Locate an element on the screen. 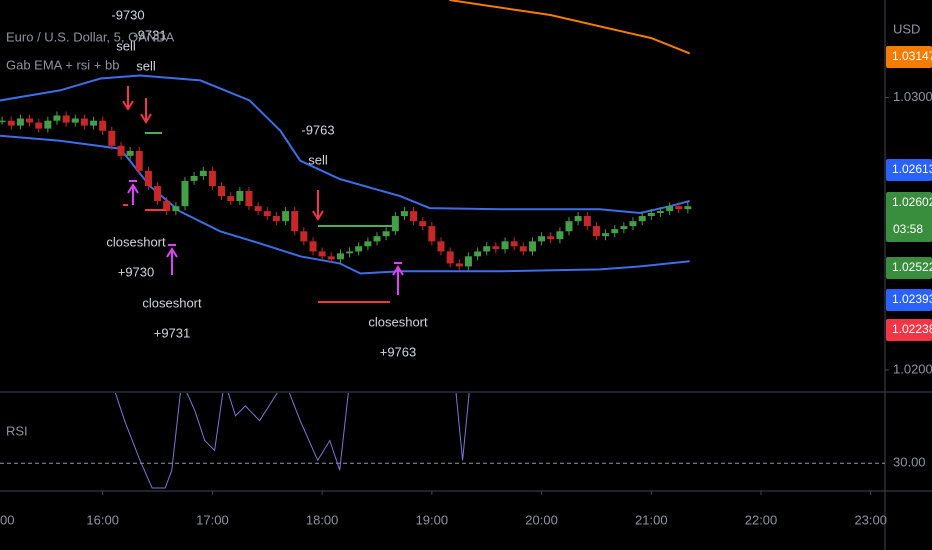  x-tick-label: 16:00 is located at coordinates (102, 519).